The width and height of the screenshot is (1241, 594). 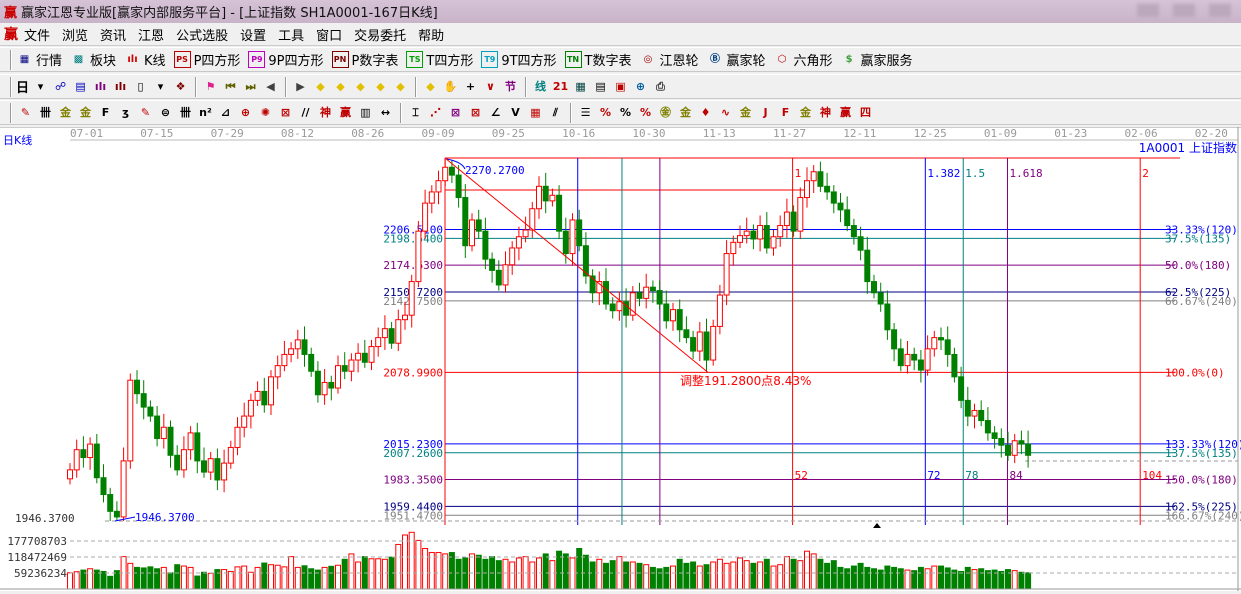 What do you see at coordinates (320, 86) in the screenshot?
I see `shift-left-icon: ◆` at bounding box center [320, 86].